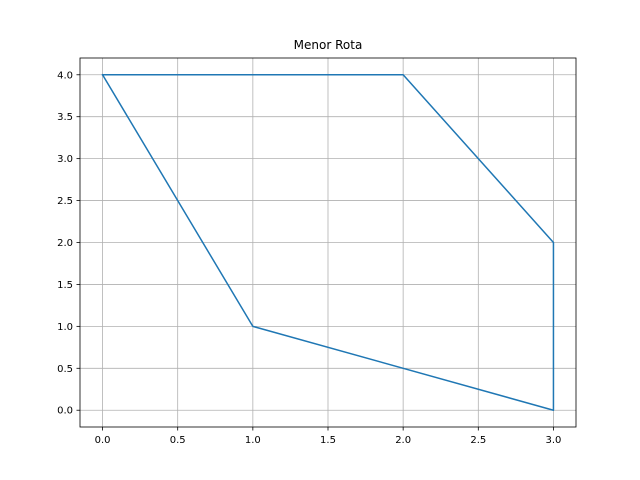 The height and width of the screenshot is (480, 640). What do you see at coordinates (65, 243) in the screenshot?
I see `y-tick-label: 2.0` at bounding box center [65, 243].